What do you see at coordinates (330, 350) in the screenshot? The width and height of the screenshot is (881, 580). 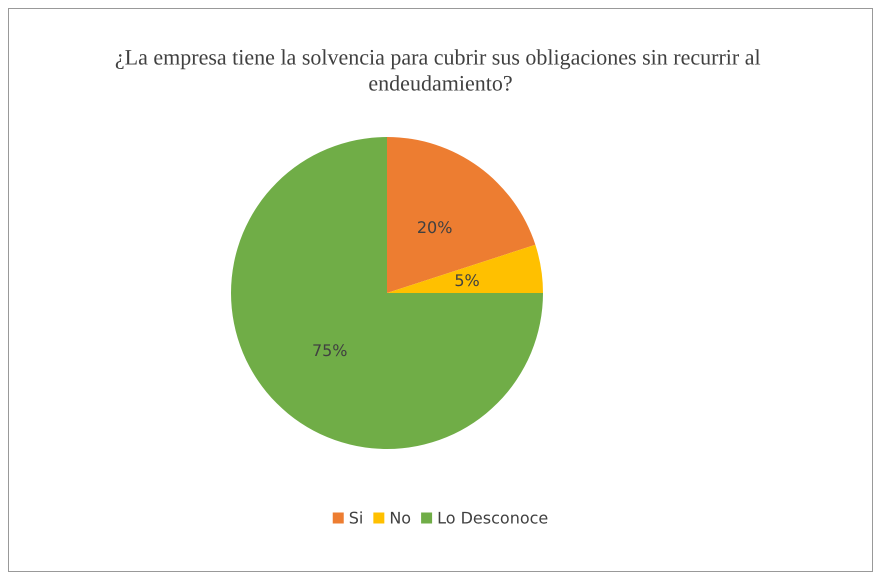 I see `data-label: 75%` at bounding box center [330, 350].